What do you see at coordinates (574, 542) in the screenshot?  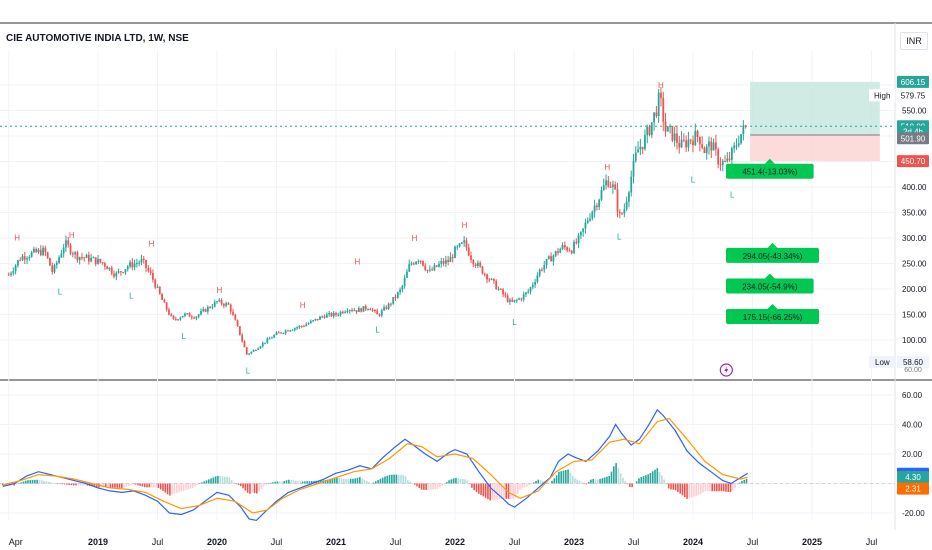 I see `time-axis-tick: 2023` at bounding box center [574, 542].